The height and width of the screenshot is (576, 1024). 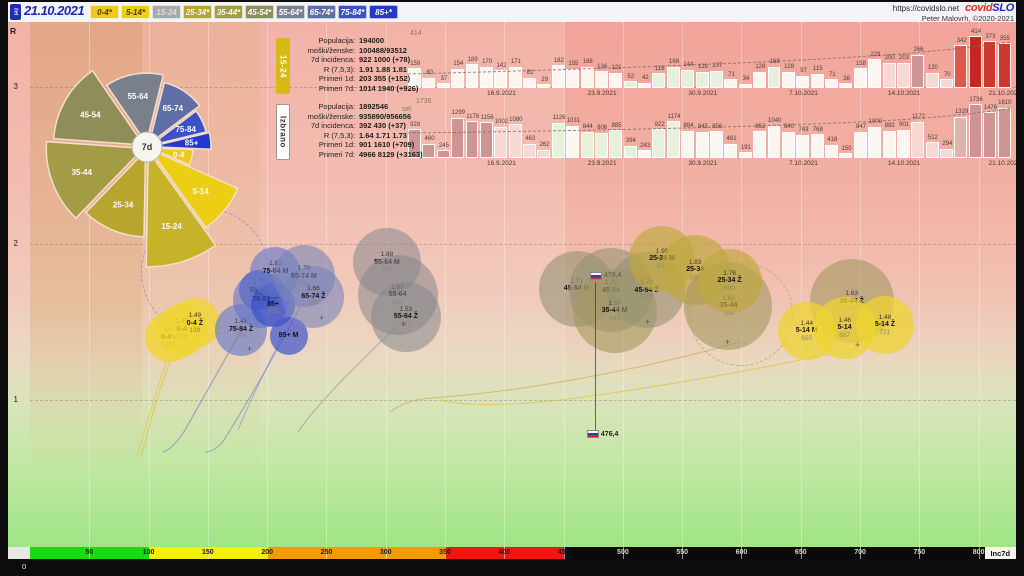 What do you see at coordinates (682, 552) in the screenshot?
I see `x-tick-label: 550` at bounding box center [682, 552].